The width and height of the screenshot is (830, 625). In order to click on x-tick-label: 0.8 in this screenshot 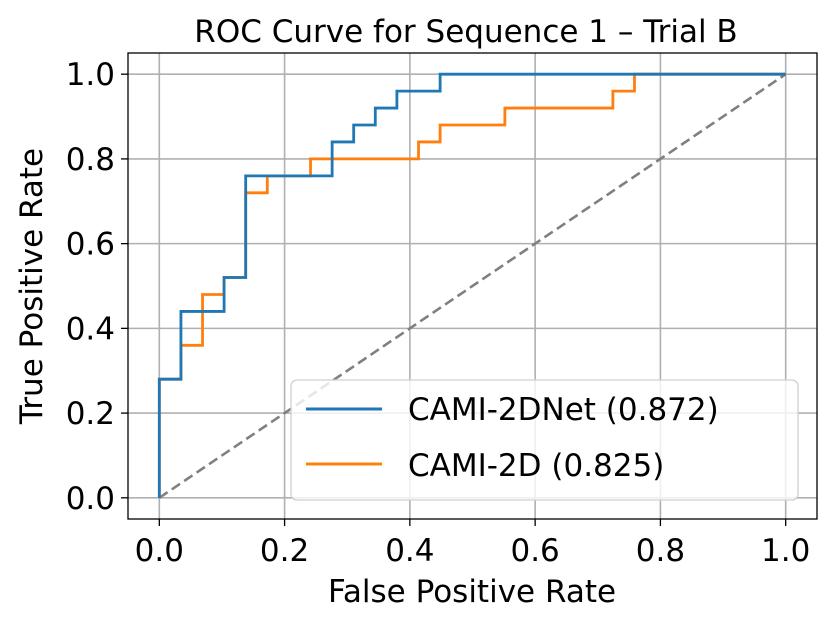, I will do `click(660, 551)`.